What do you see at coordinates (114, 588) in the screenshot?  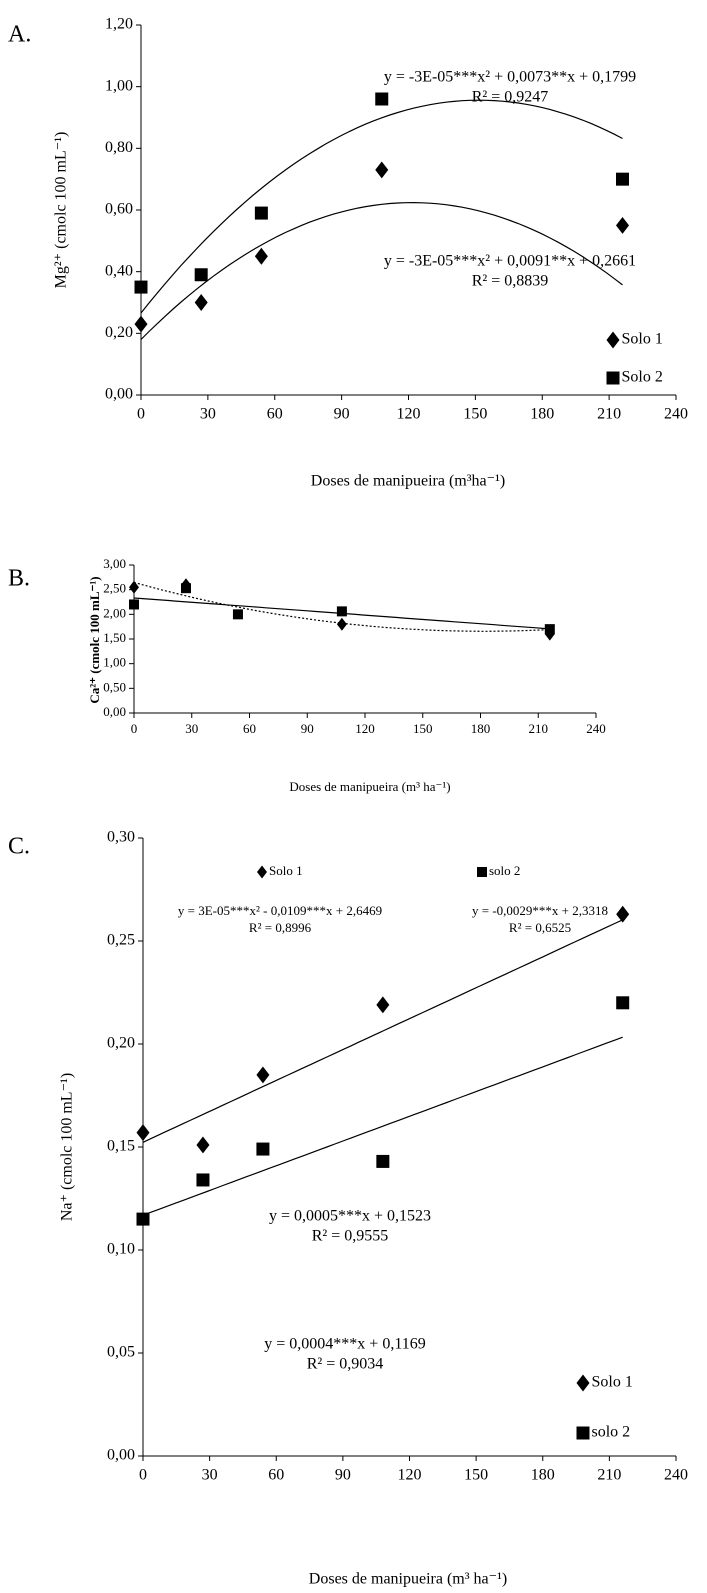 I see `y-tick-label: 2,50` at bounding box center [114, 588].